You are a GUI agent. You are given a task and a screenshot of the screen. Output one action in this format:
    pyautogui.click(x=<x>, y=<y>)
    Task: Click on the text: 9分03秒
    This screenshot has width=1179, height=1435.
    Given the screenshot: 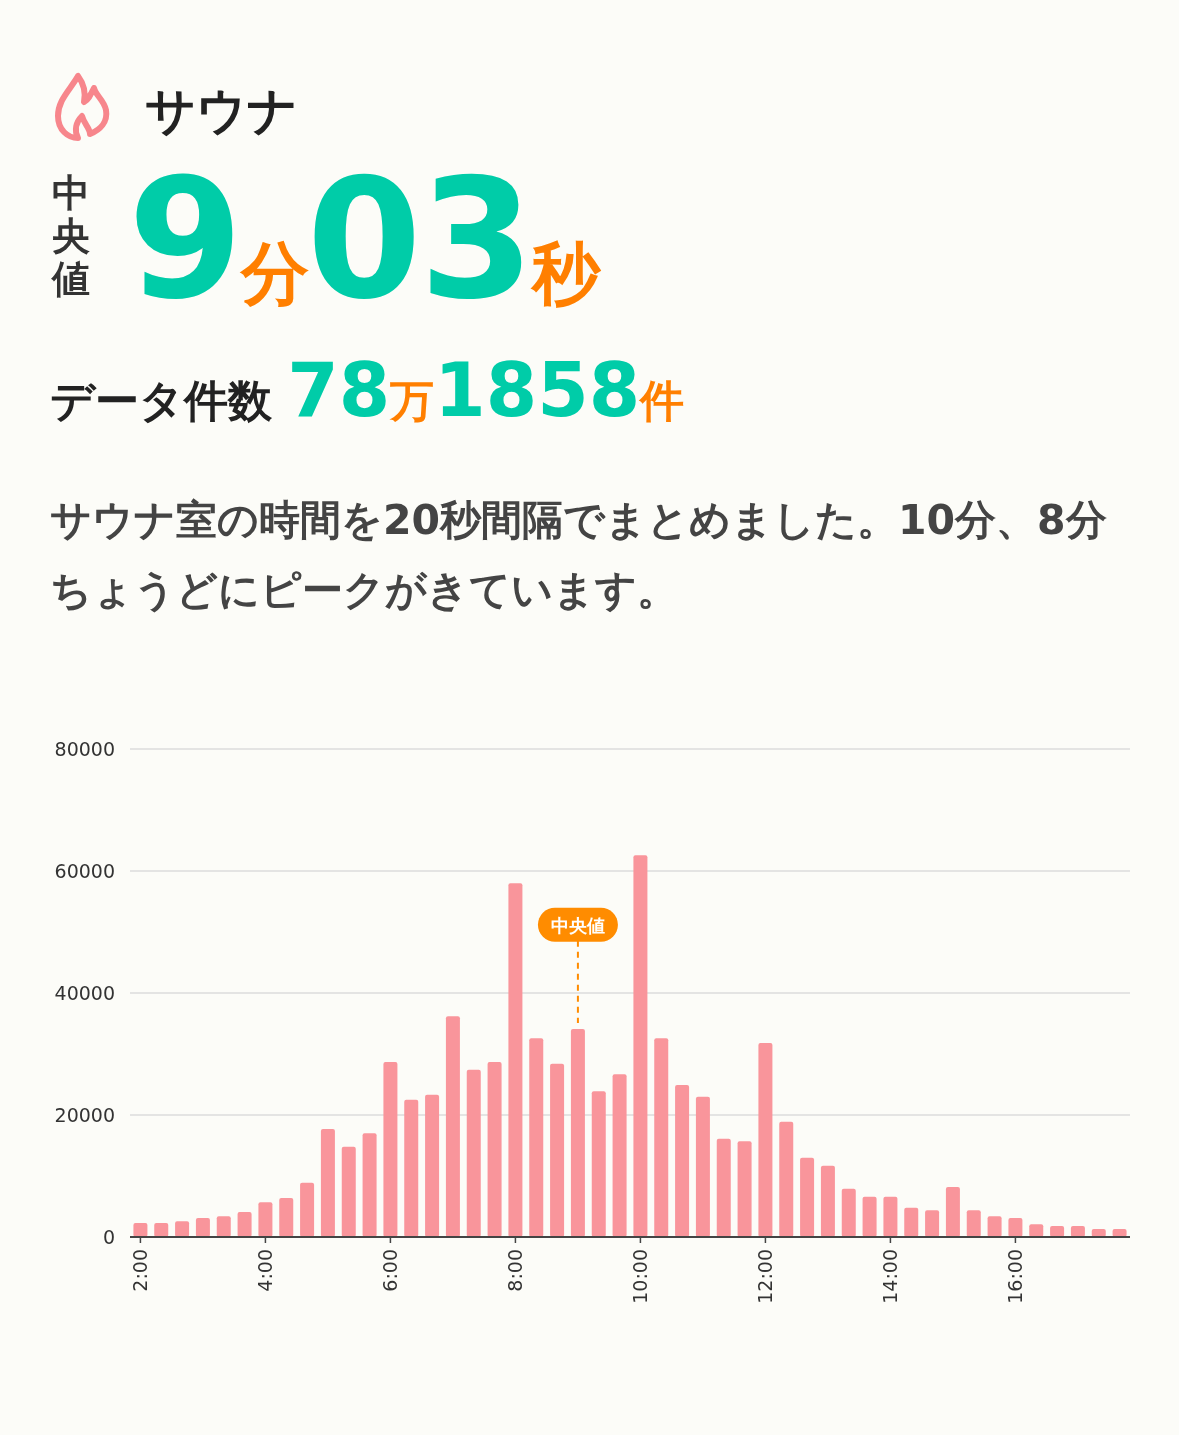 What is the action you would take?
    pyautogui.click(x=363, y=240)
    